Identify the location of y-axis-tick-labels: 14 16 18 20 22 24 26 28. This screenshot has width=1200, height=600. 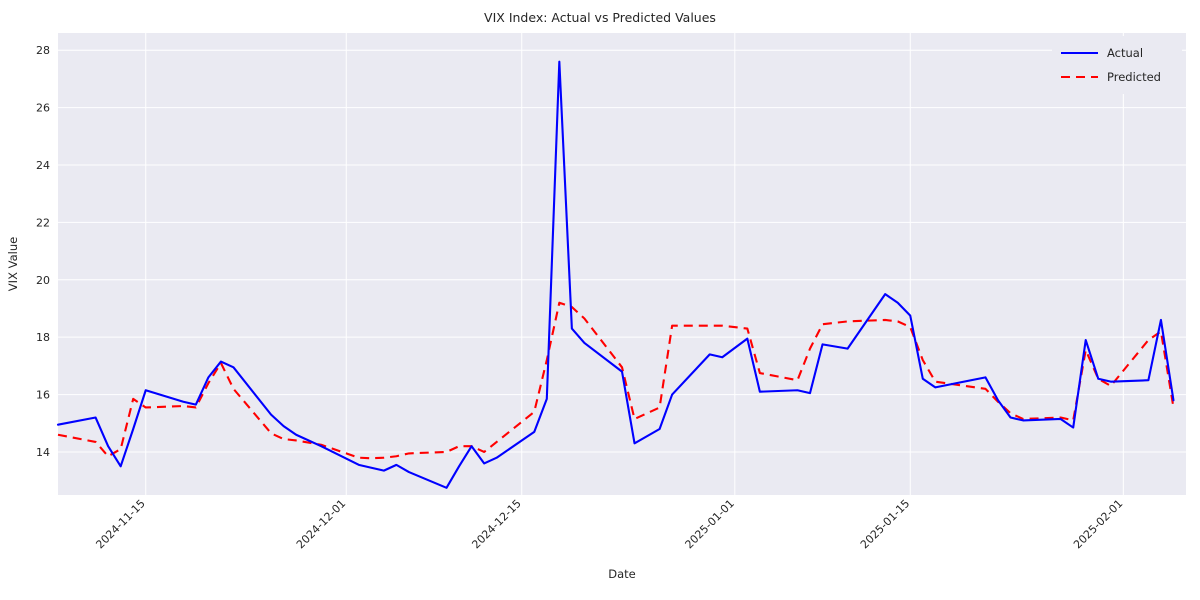
(43, 251).